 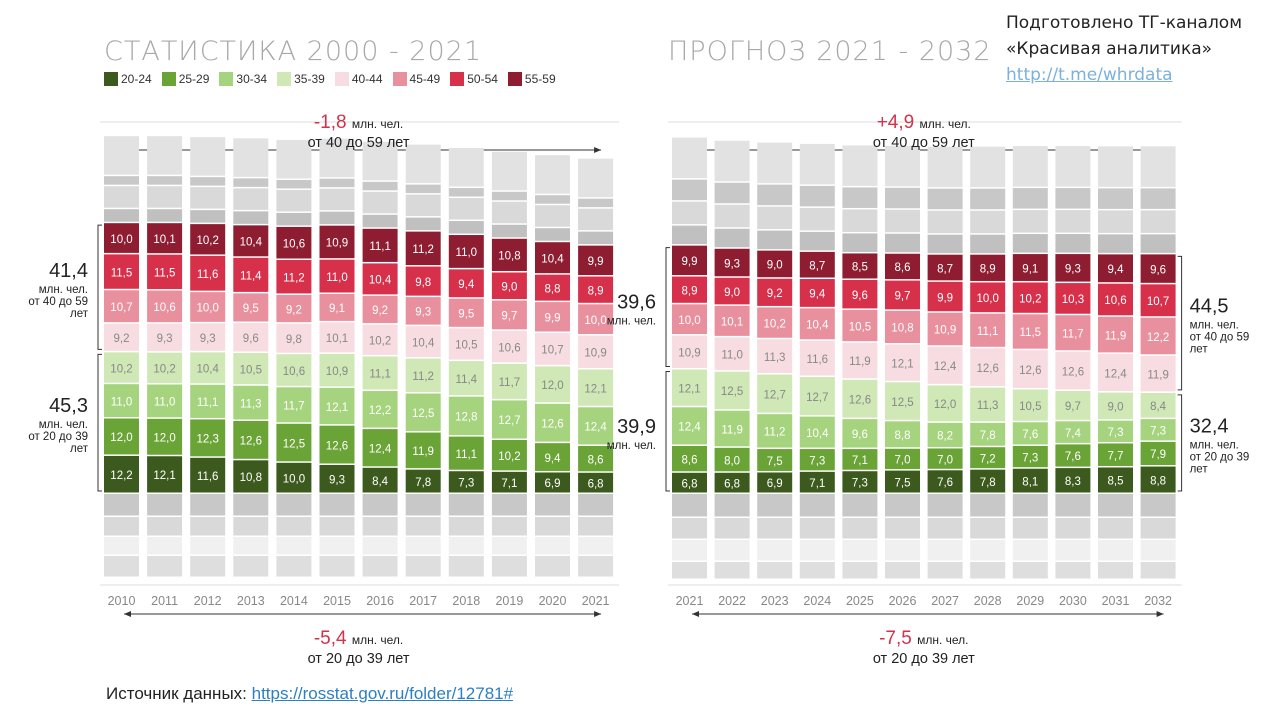 I want to click on chart-title-forecast: ПРОГНОЗ 2021 - 2032, so click(x=830, y=51).